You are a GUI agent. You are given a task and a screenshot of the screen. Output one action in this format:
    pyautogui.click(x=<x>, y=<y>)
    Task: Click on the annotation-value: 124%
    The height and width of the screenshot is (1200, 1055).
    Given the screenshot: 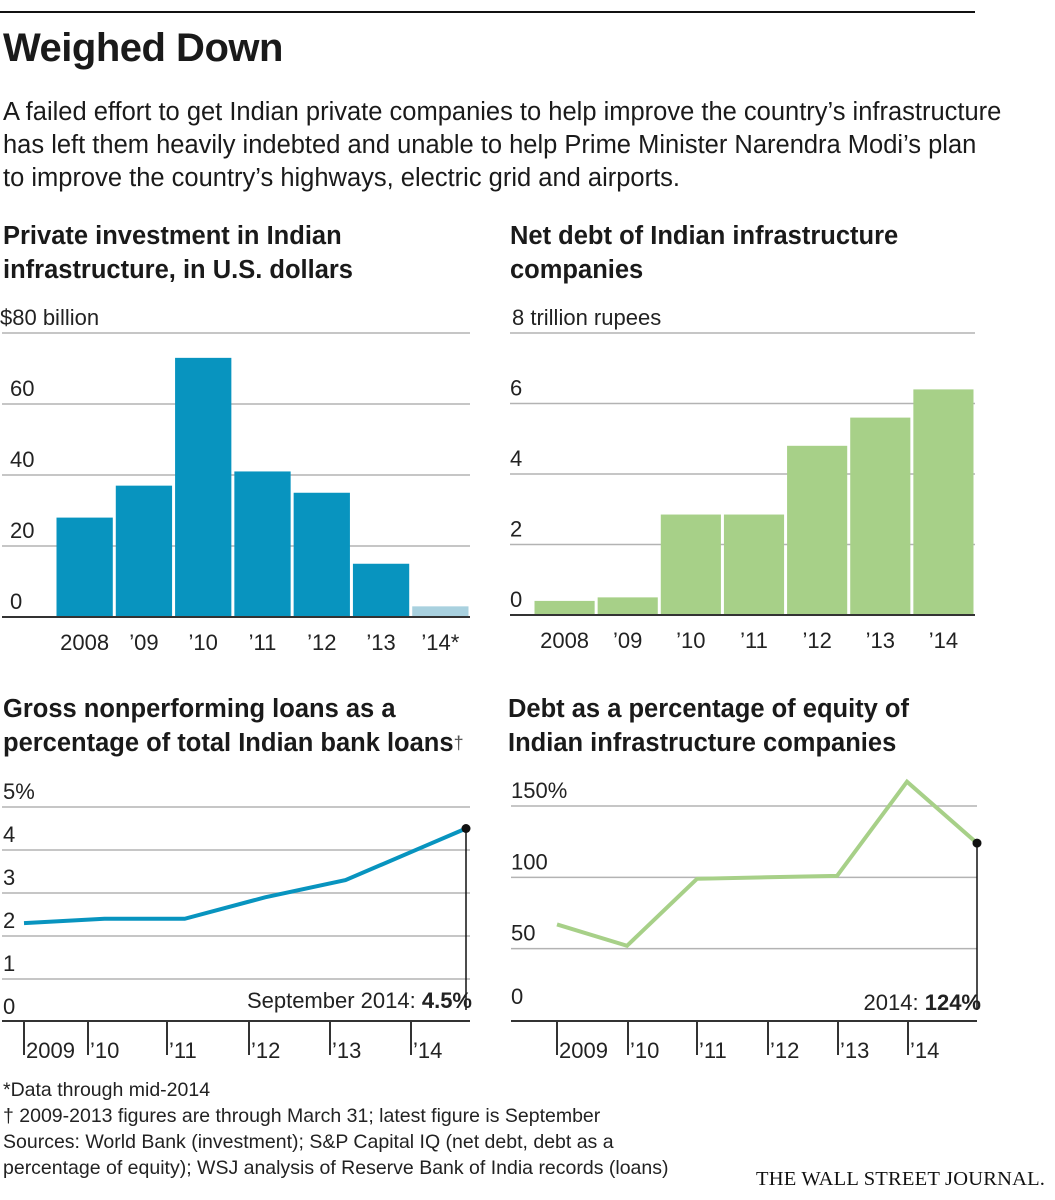 What is the action you would take?
    pyautogui.click(x=953, y=1002)
    